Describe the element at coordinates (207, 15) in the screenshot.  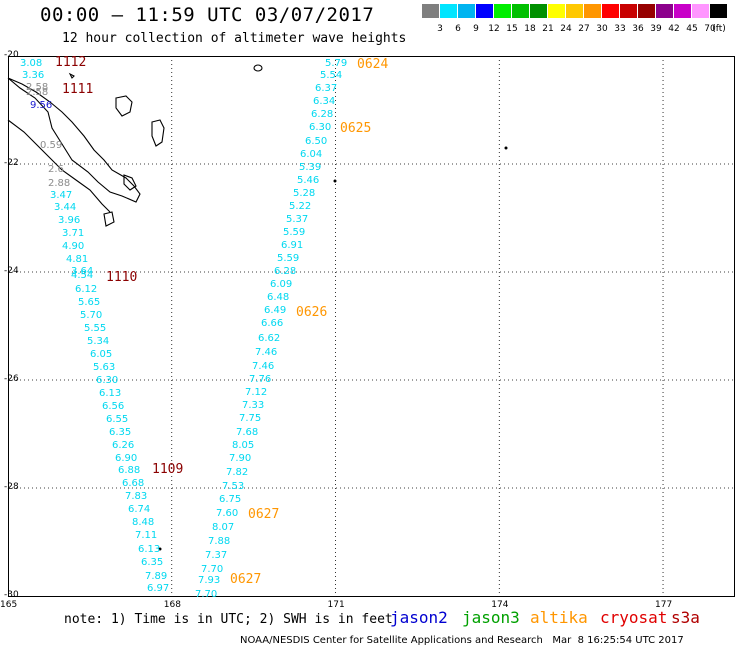
I see `page-title: 00:00 – 11:59 UTC 03/07/2017` at that location.